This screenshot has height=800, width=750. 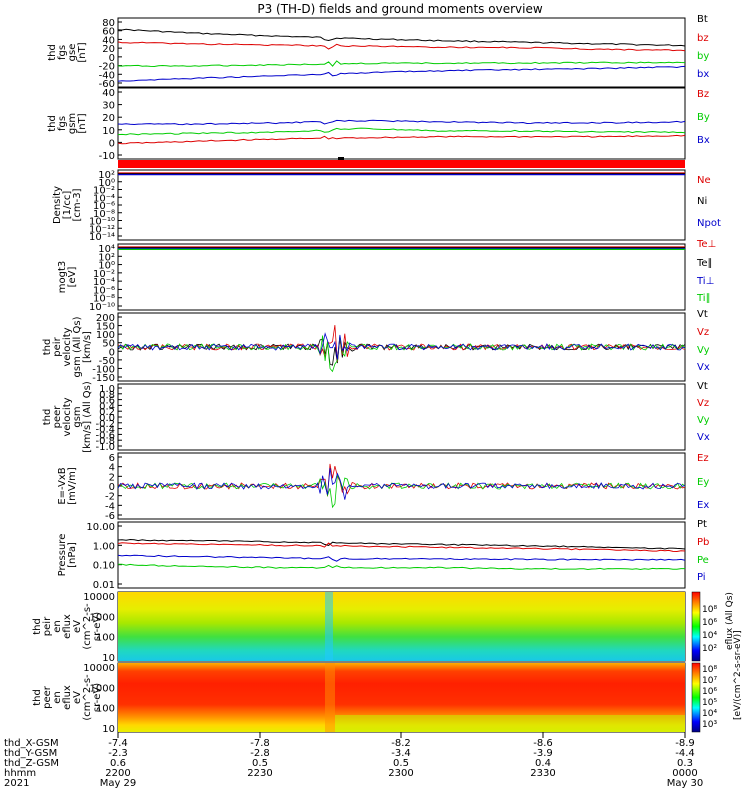 What do you see at coordinates (100, 527) in the screenshot?
I see `y-tick-label: 10.00` at bounding box center [100, 527].